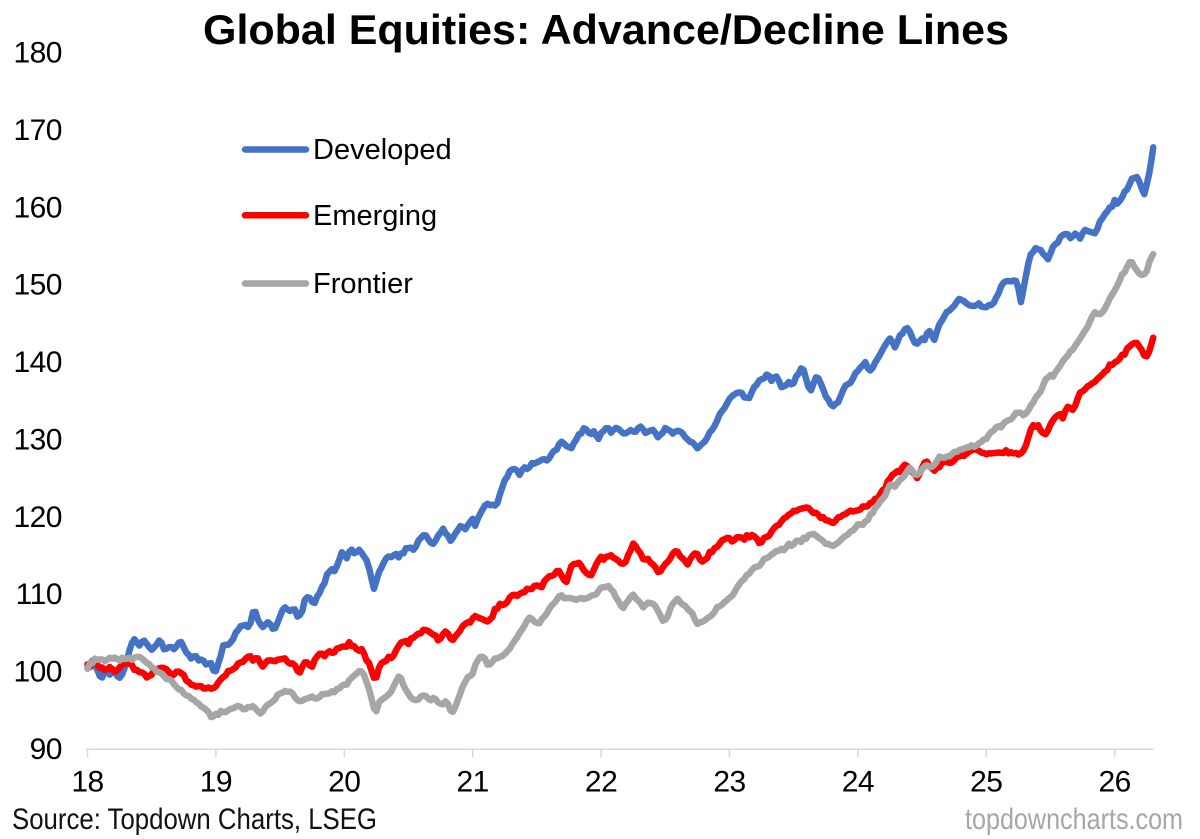 This screenshot has height=839, width=1200. What do you see at coordinates (37, 130) in the screenshot?
I see `svg-text: 170` at bounding box center [37, 130].